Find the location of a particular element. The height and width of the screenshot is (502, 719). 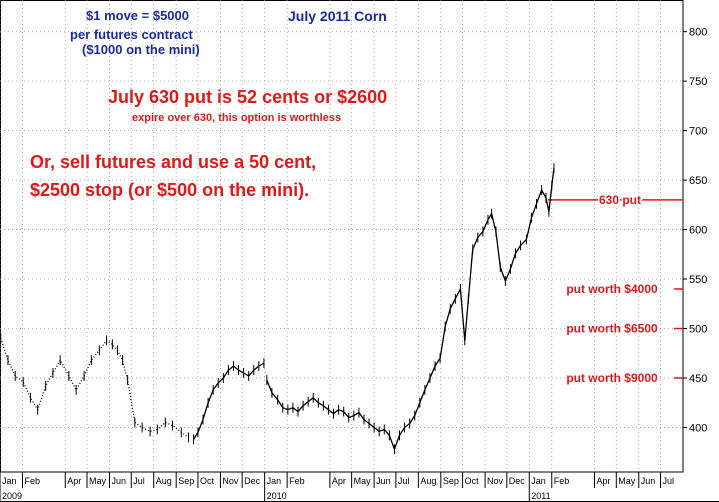

year-tick-label: 2011 is located at coordinates (540, 496).